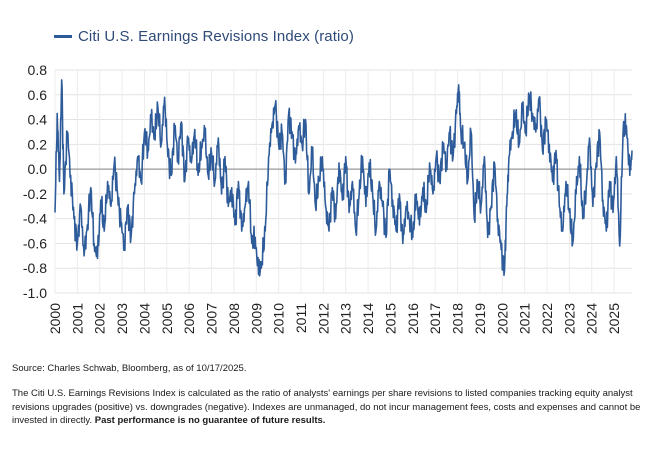 The height and width of the screenshot is (459, 656). What do you see at coordinates (55, 318) in the screenshot?
I see `x-tick-label: 2000` at bounding box center [55, 318].